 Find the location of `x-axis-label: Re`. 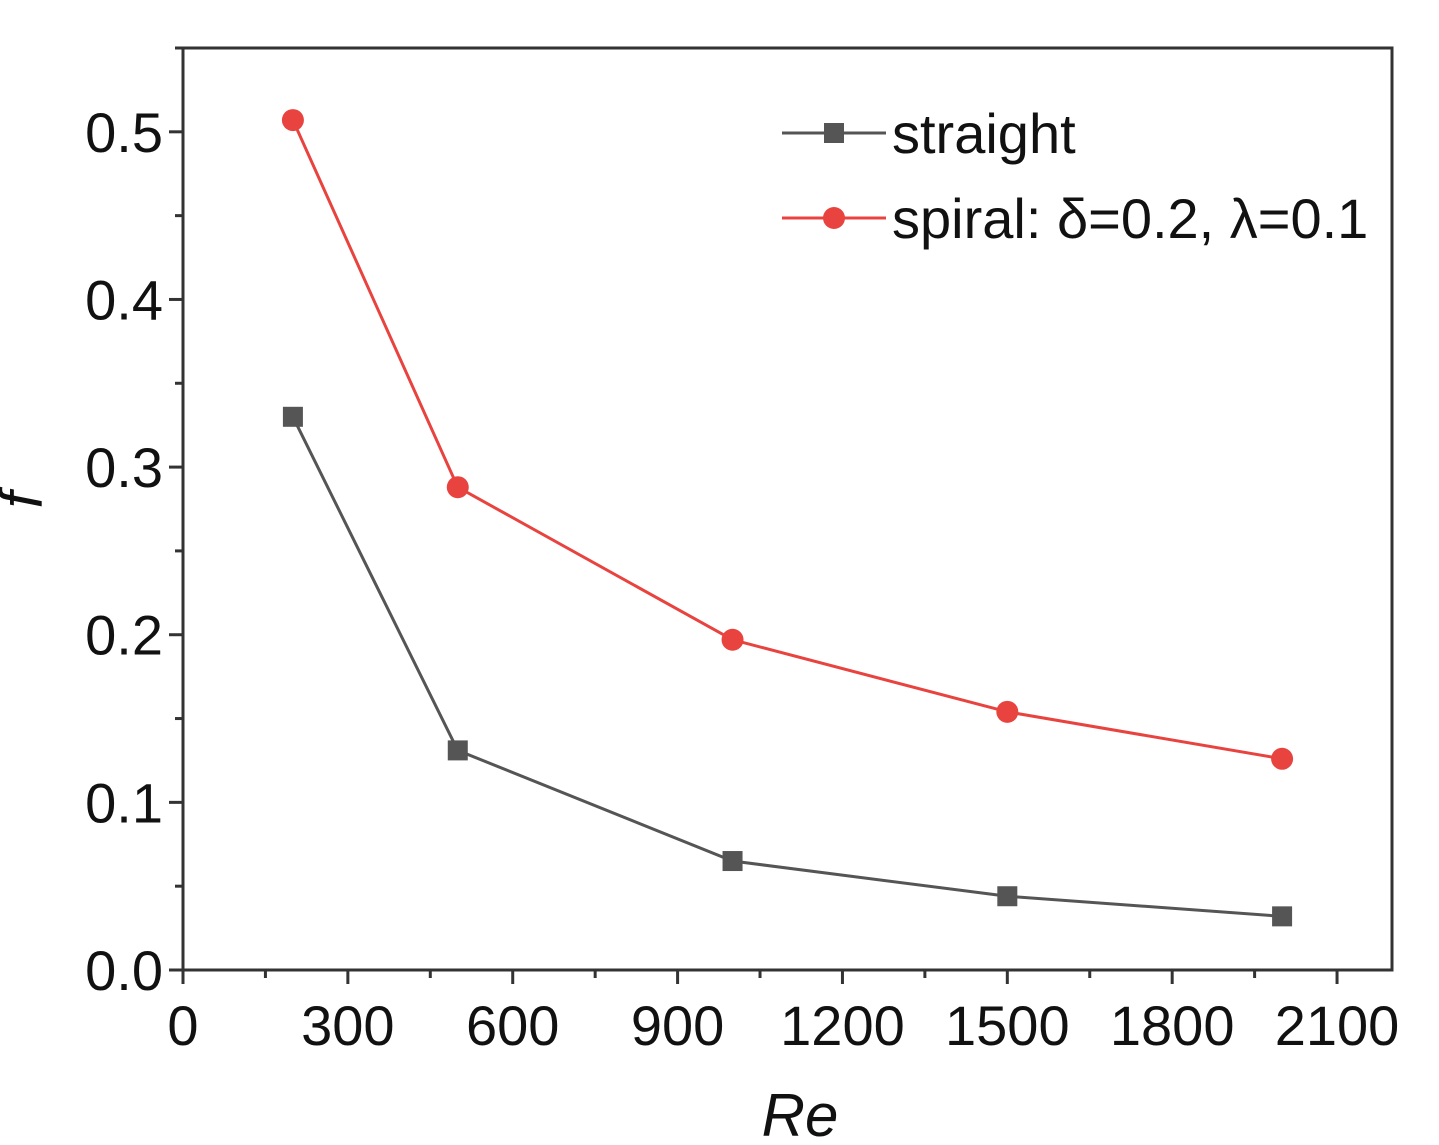

x-axis-label: Re is located at coordinates (800, 1111).